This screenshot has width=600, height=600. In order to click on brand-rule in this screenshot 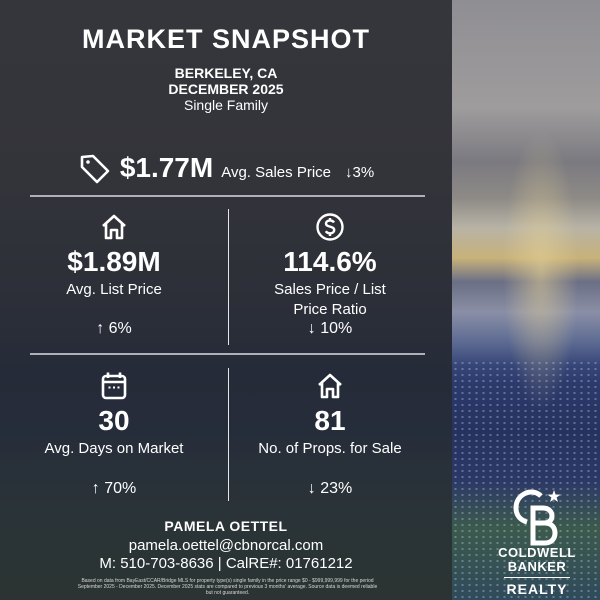, I will do `click(537, 577)`.